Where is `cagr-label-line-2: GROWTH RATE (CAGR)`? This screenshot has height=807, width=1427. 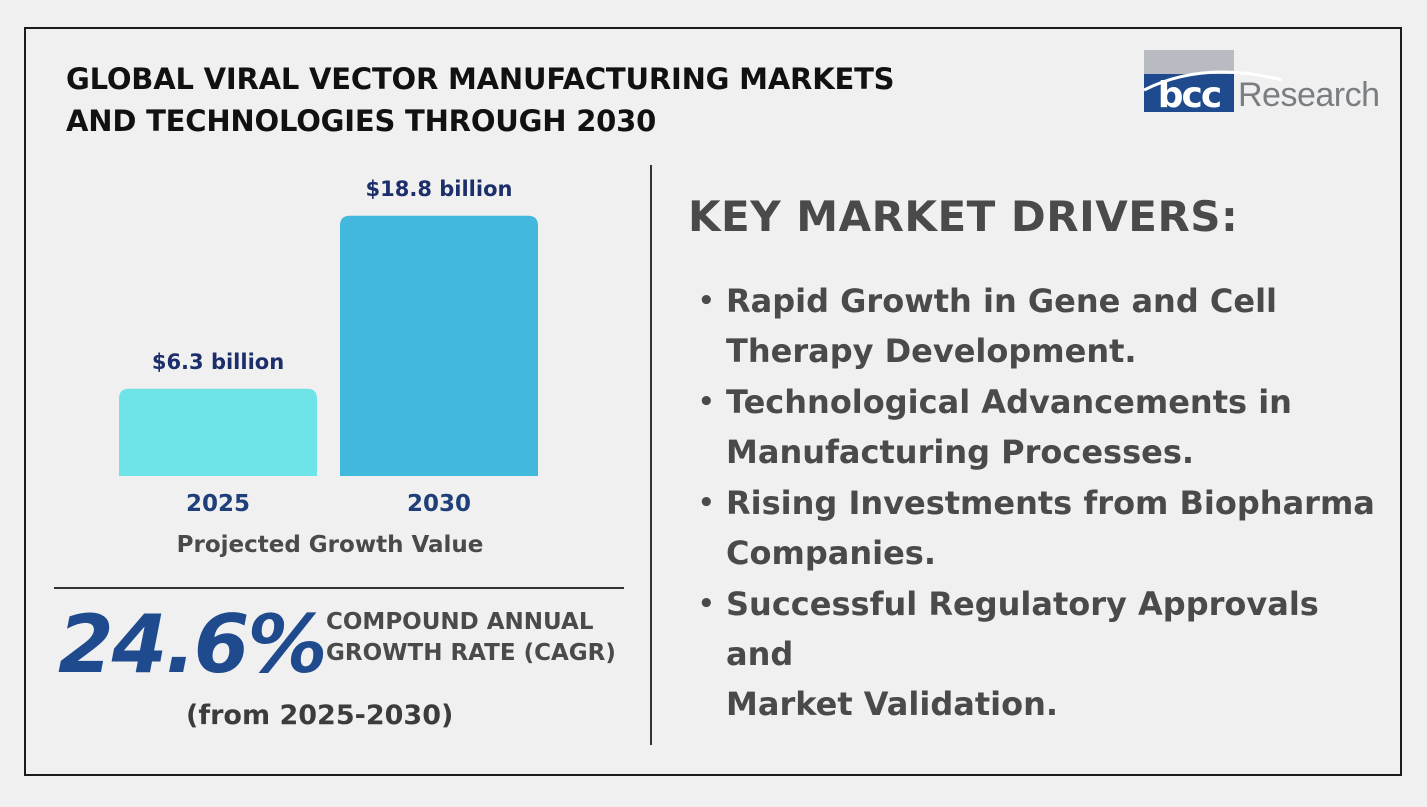 cagr-label-line-2: GROWTH RATE (CAGR) is located at coordinates (471, 653).